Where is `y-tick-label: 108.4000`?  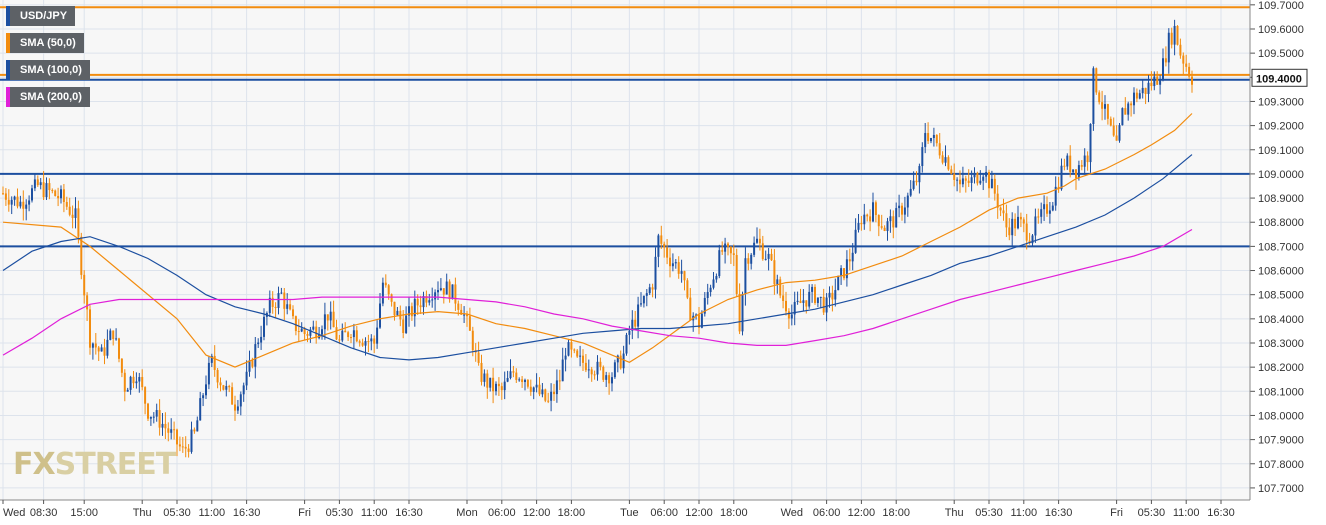
y-tick-label: 108.4000 is located at coordinates (1281, 320).